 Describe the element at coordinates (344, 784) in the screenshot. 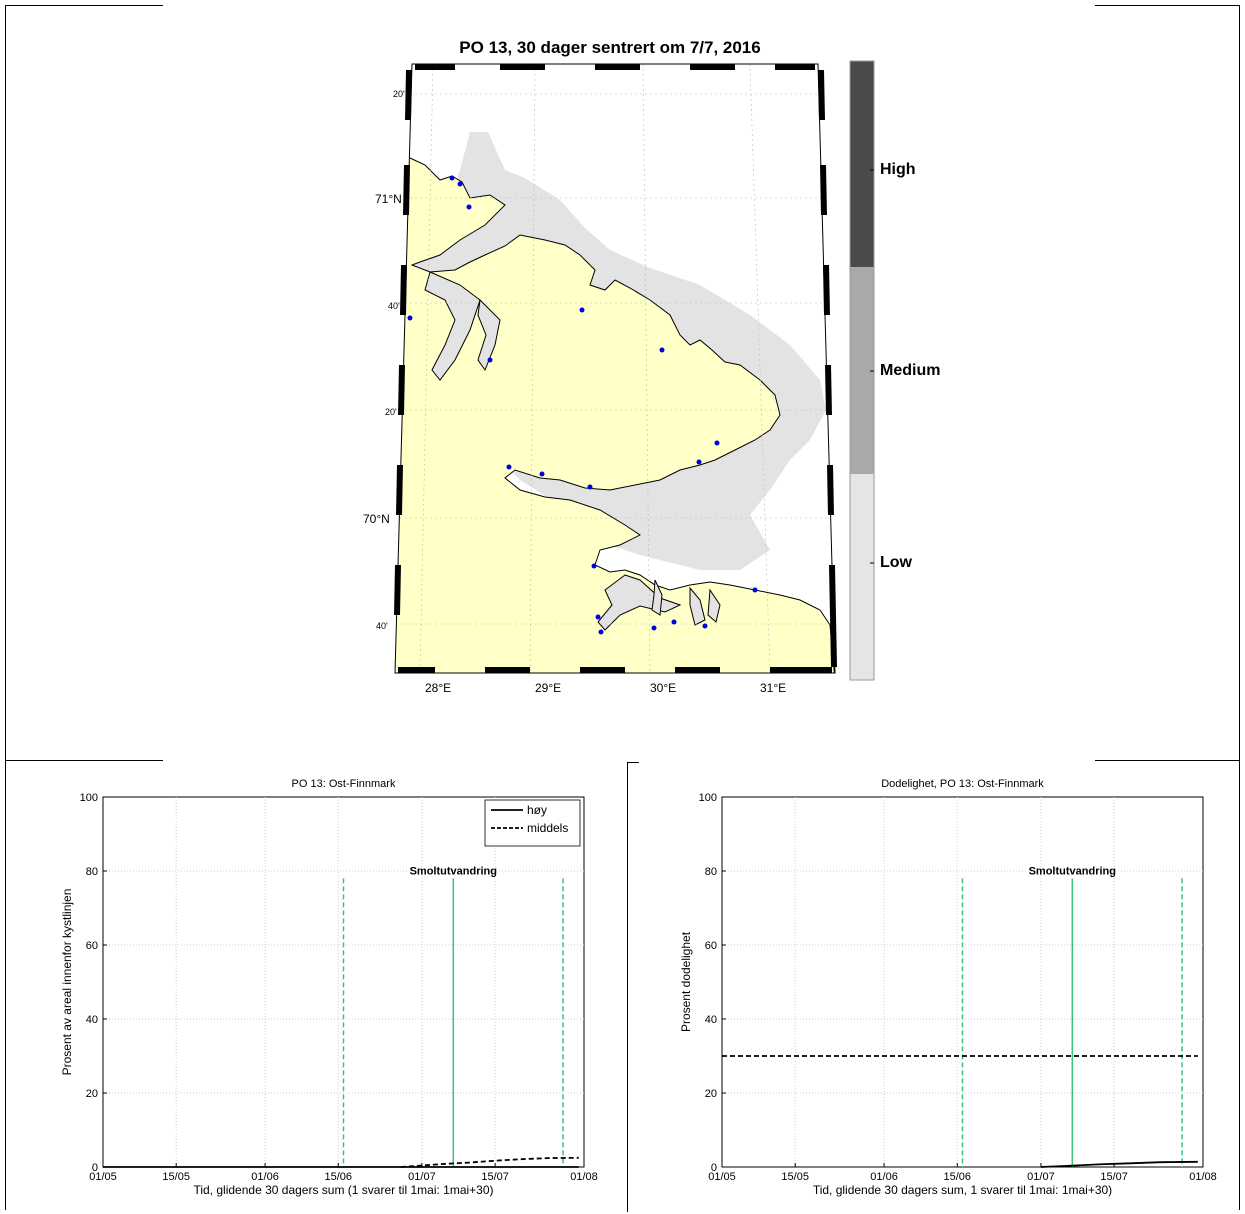

I see `chart-title: PO 13: Ost-Finnmark` at that location.